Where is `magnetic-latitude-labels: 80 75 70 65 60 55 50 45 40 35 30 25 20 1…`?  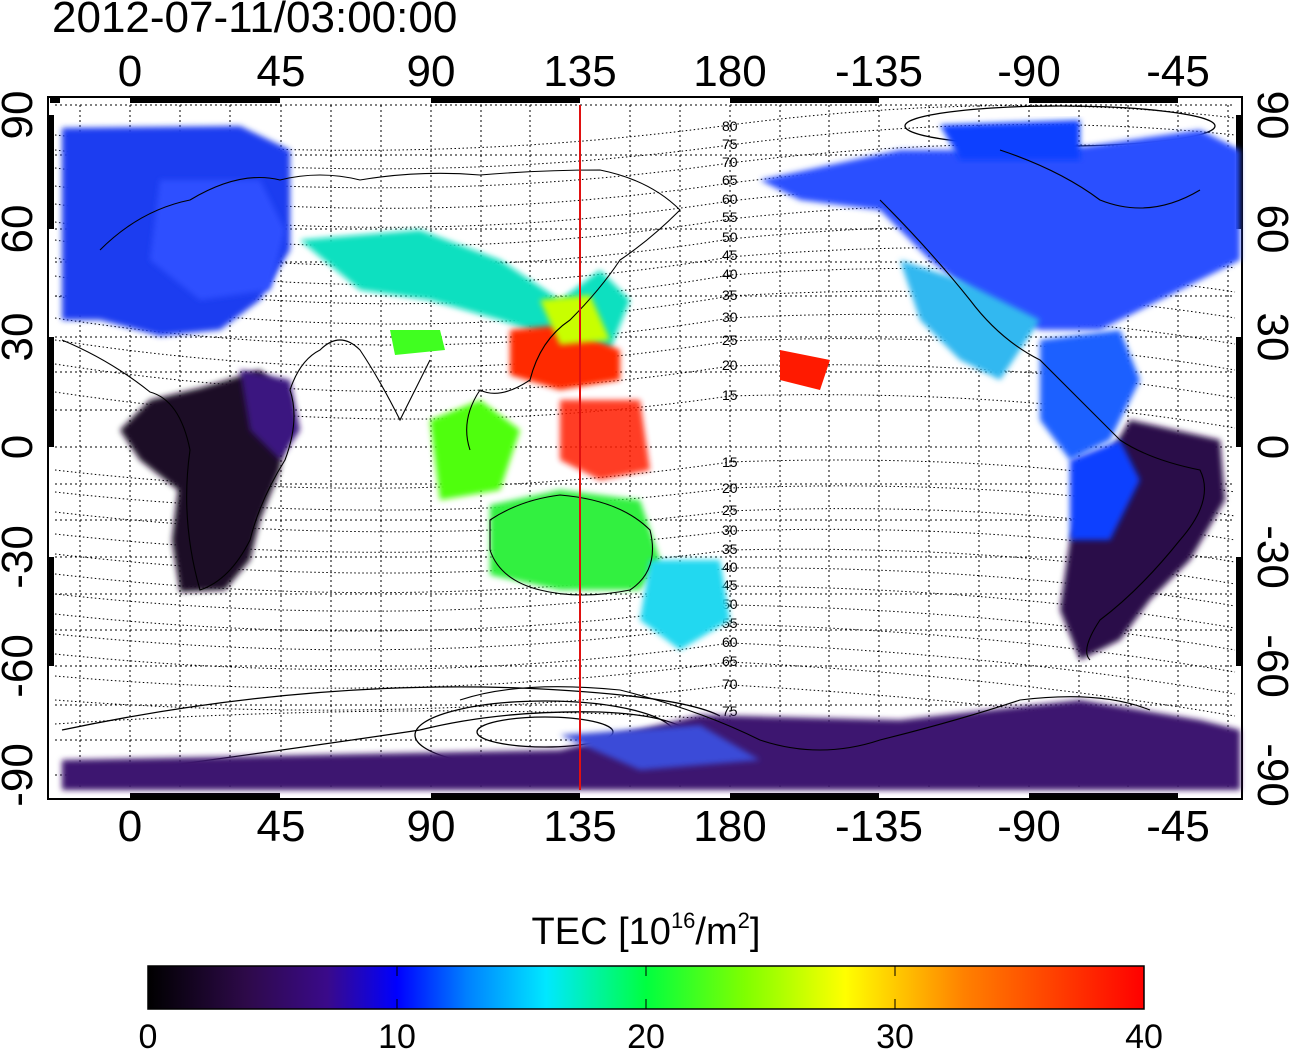
magnetic-latitude-labels: 80 75 70 65 60 55 50 45 40 35 30 25 20 1… is located at coordinates (730, 418).